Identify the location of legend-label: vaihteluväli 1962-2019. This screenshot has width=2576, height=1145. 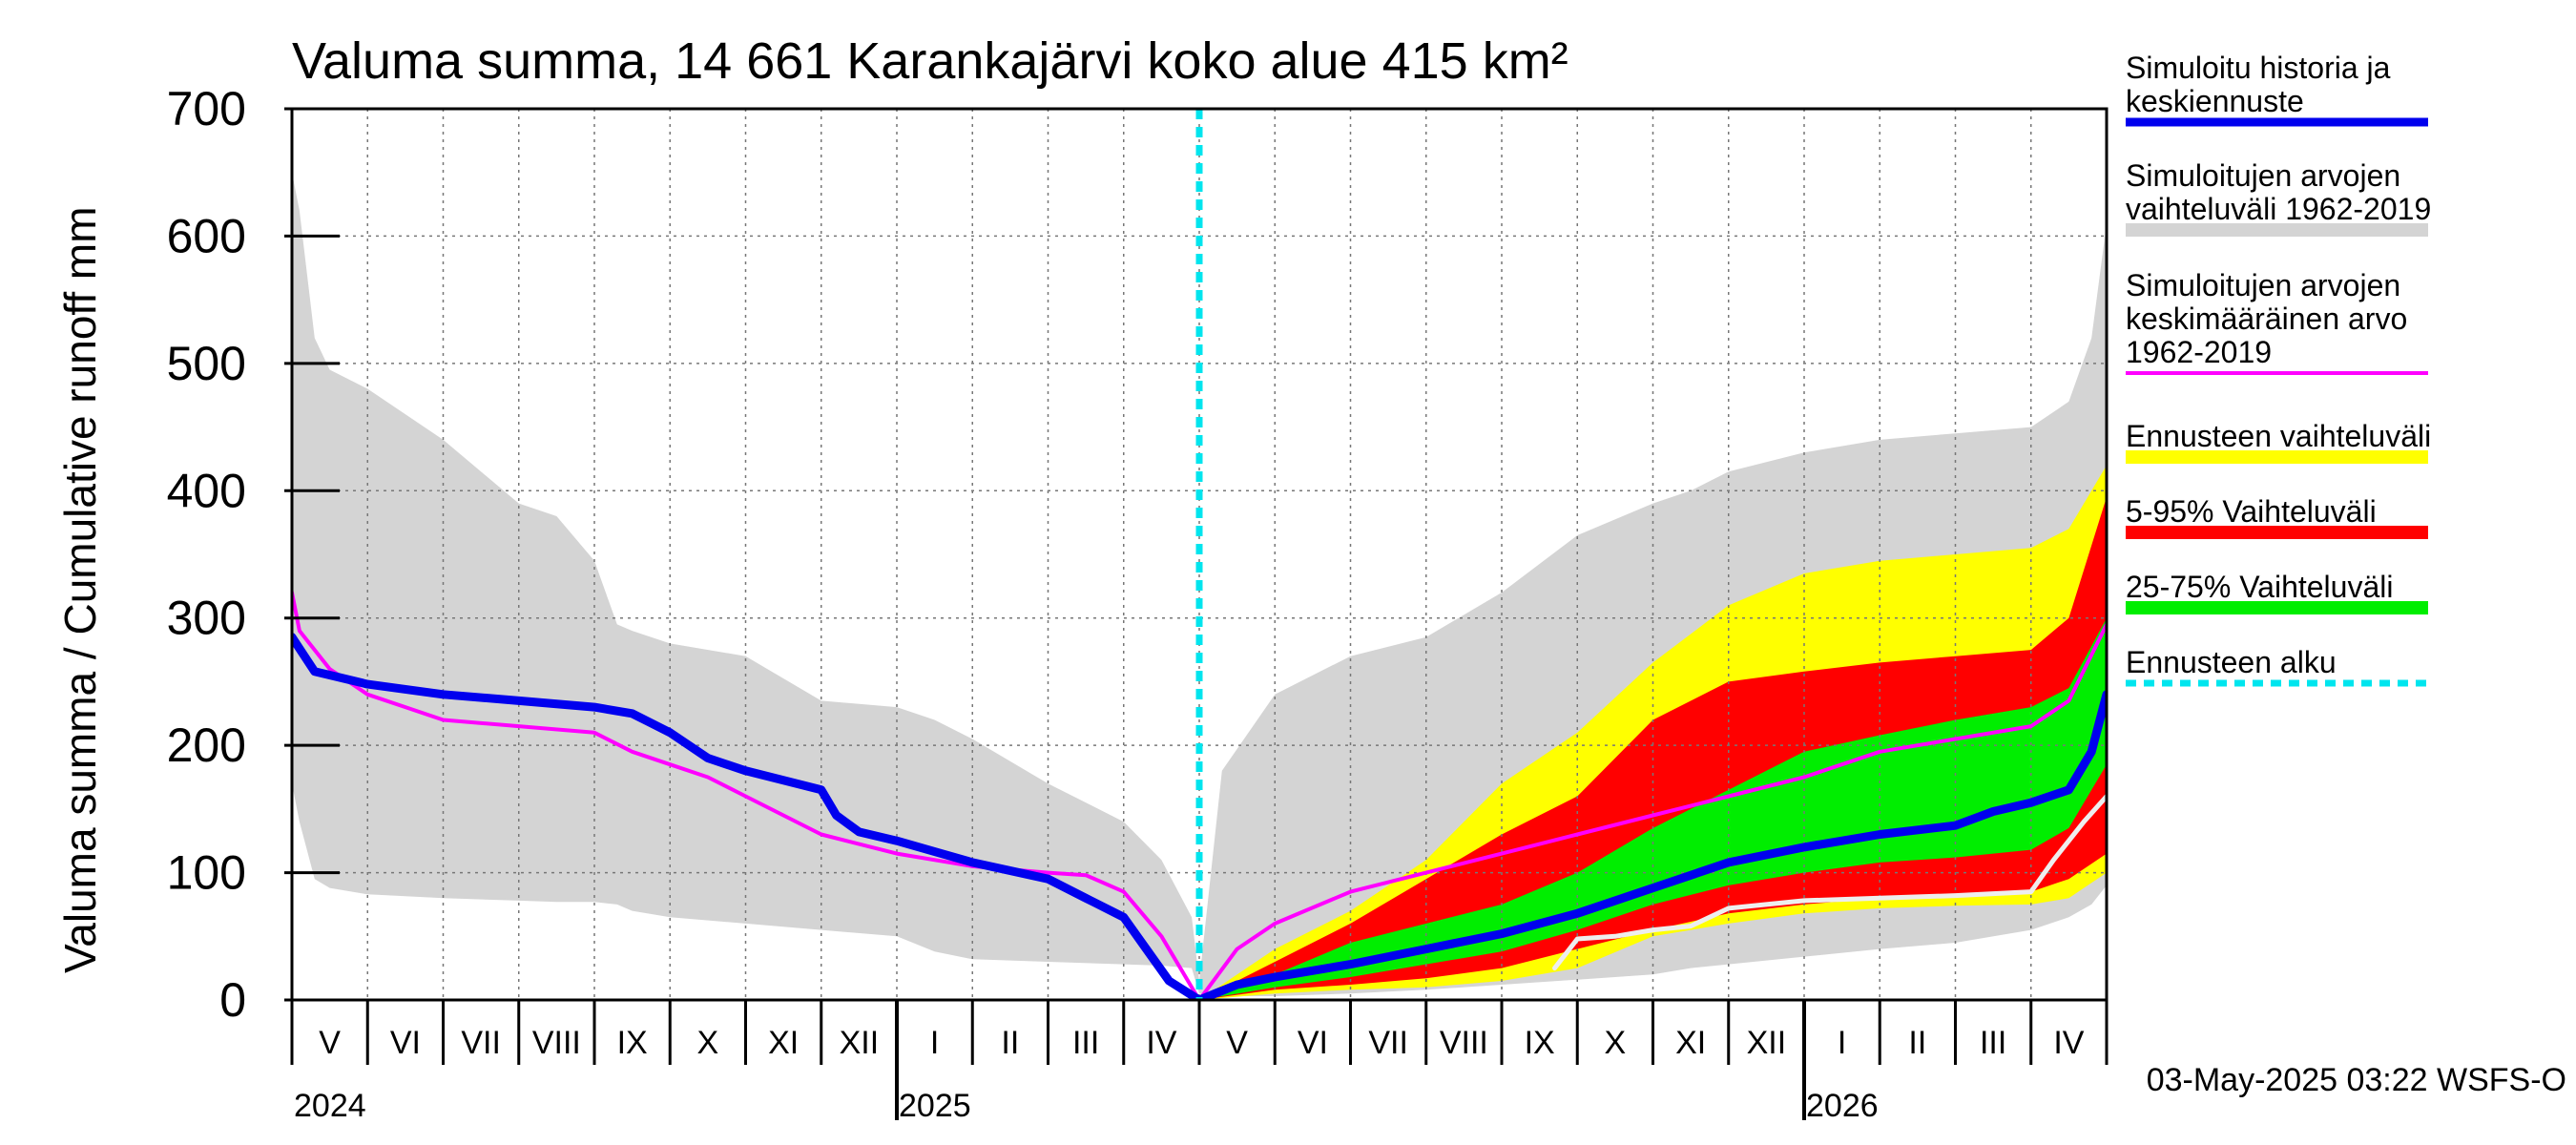
(2278, 209).